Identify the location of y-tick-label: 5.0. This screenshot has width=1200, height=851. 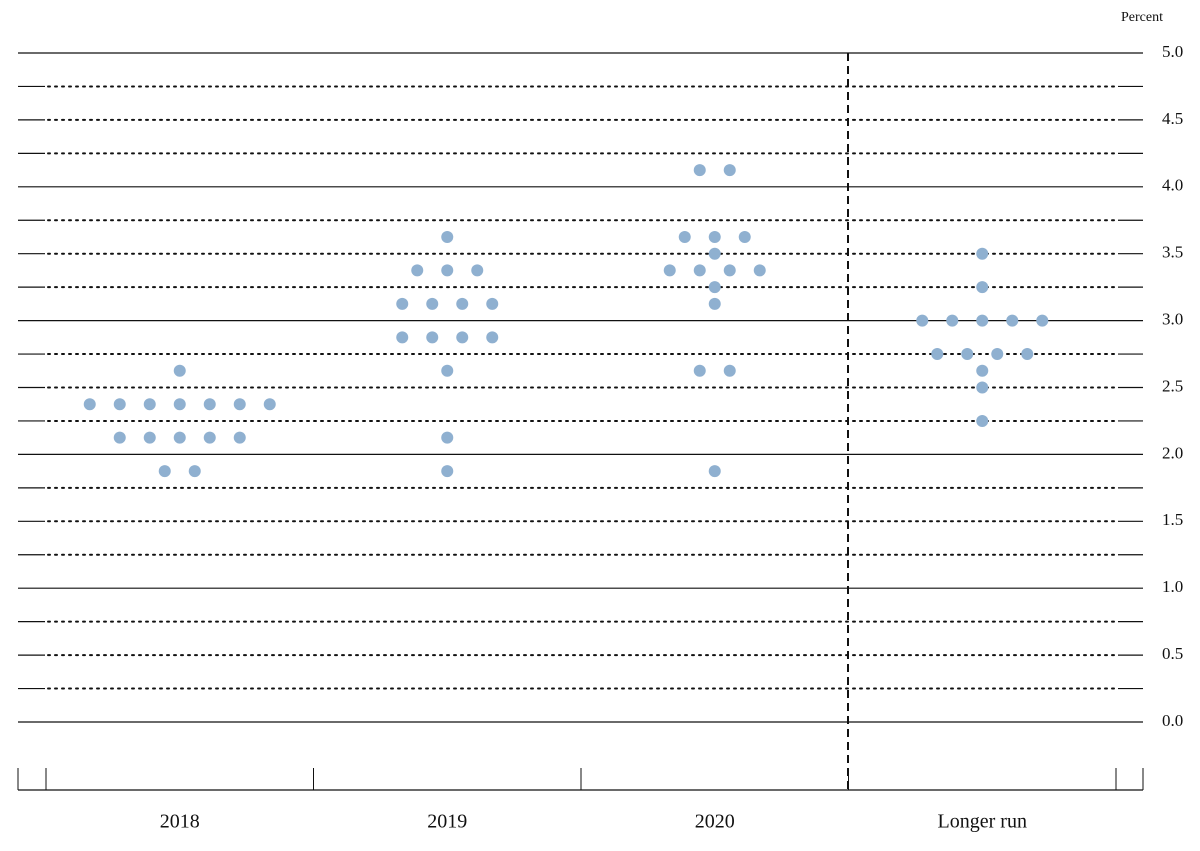
(1172, 51).